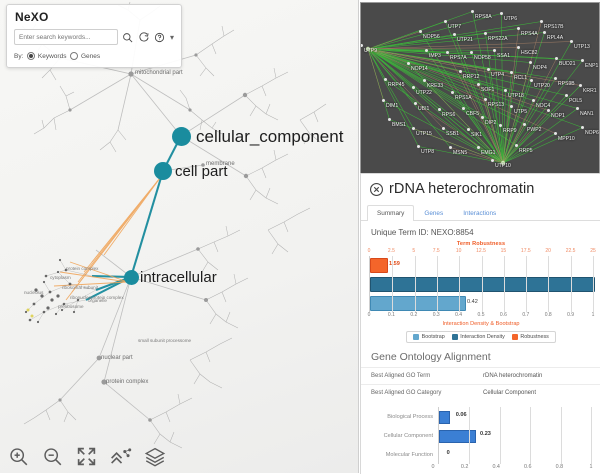 The height and width of the screenshot is (474, 600). What do you see at coordinates (163, 171) in the screenshot?
I see `cell-part-node` at bounding box center [163, 171].